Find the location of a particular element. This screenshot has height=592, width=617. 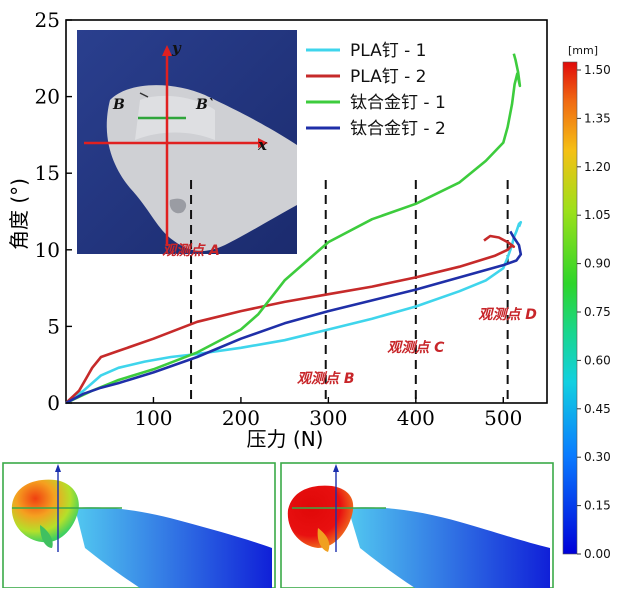

colorbar-tick-label: 1.05 is located at coordinates (597, 215).